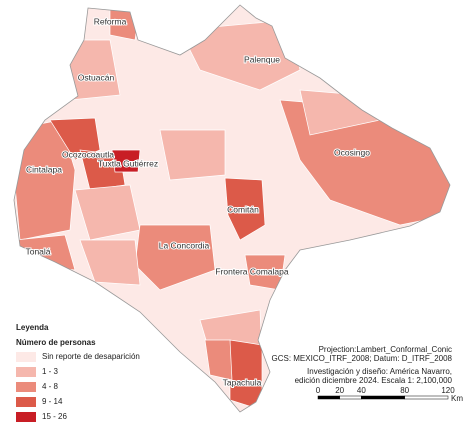 This screenshot has width=466, height=426. Describe the element at coordinates (192, 155) in the screenshot. I see `region-highlands` at that location.